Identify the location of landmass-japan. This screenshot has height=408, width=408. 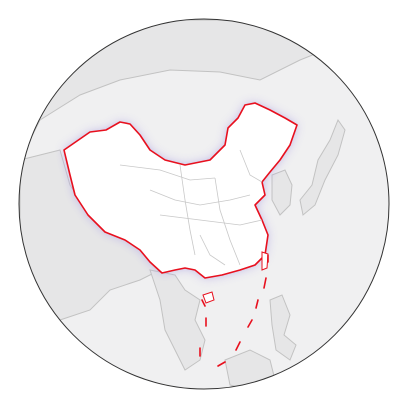
(322, 167).